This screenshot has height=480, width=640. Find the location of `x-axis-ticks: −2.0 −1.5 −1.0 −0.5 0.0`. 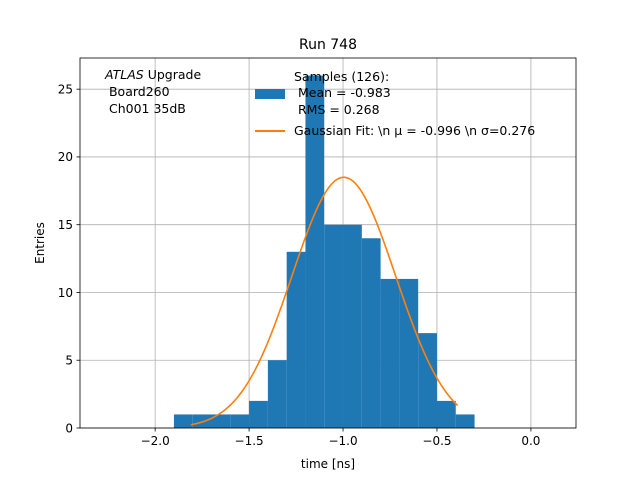

x-axis-ticks: −2.0 −1.5 −1.0 −0.5 0.0 is located at coordinates (340, 438).